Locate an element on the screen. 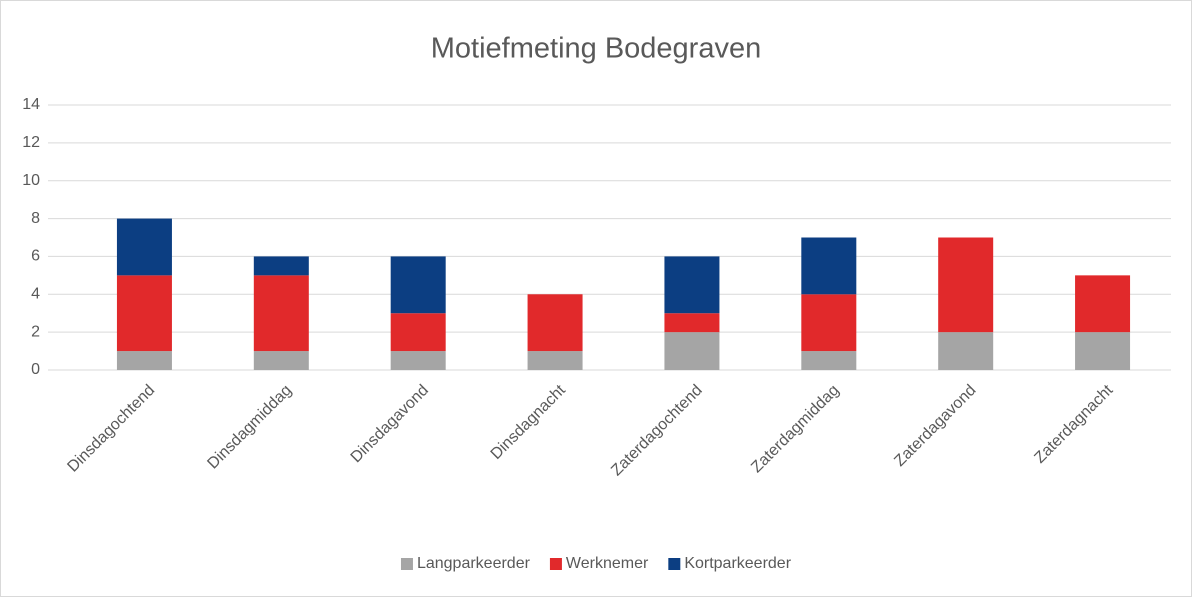 The width and height of the screenshot is (1192, 597). legend-label: Werknemer is located at coordinates (607, 563).